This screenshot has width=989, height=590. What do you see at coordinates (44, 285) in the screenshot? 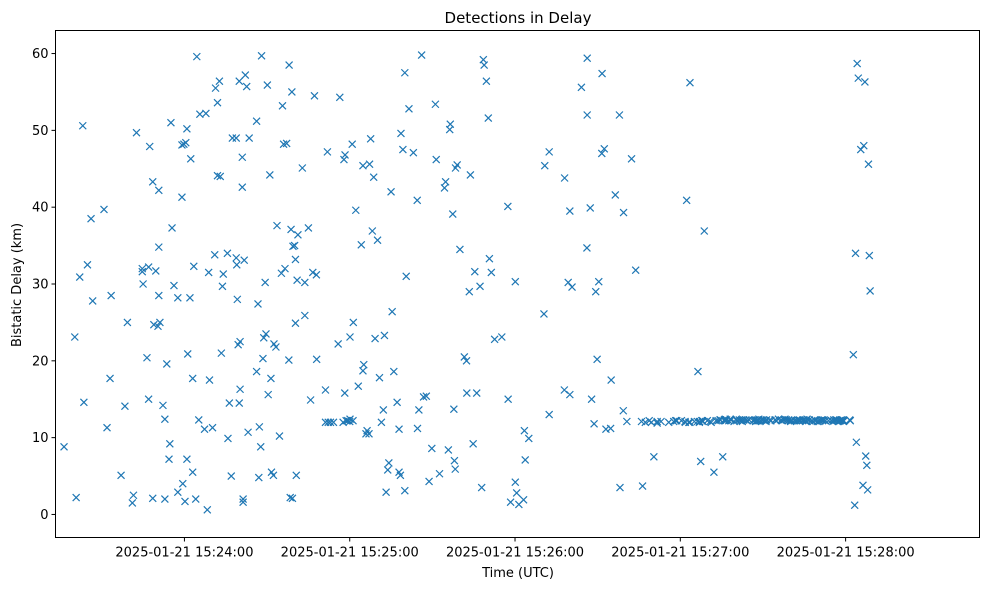
I see `y-axis-ticks: 0 10 20 30 40 50 60` at bounding box center [44, 285].